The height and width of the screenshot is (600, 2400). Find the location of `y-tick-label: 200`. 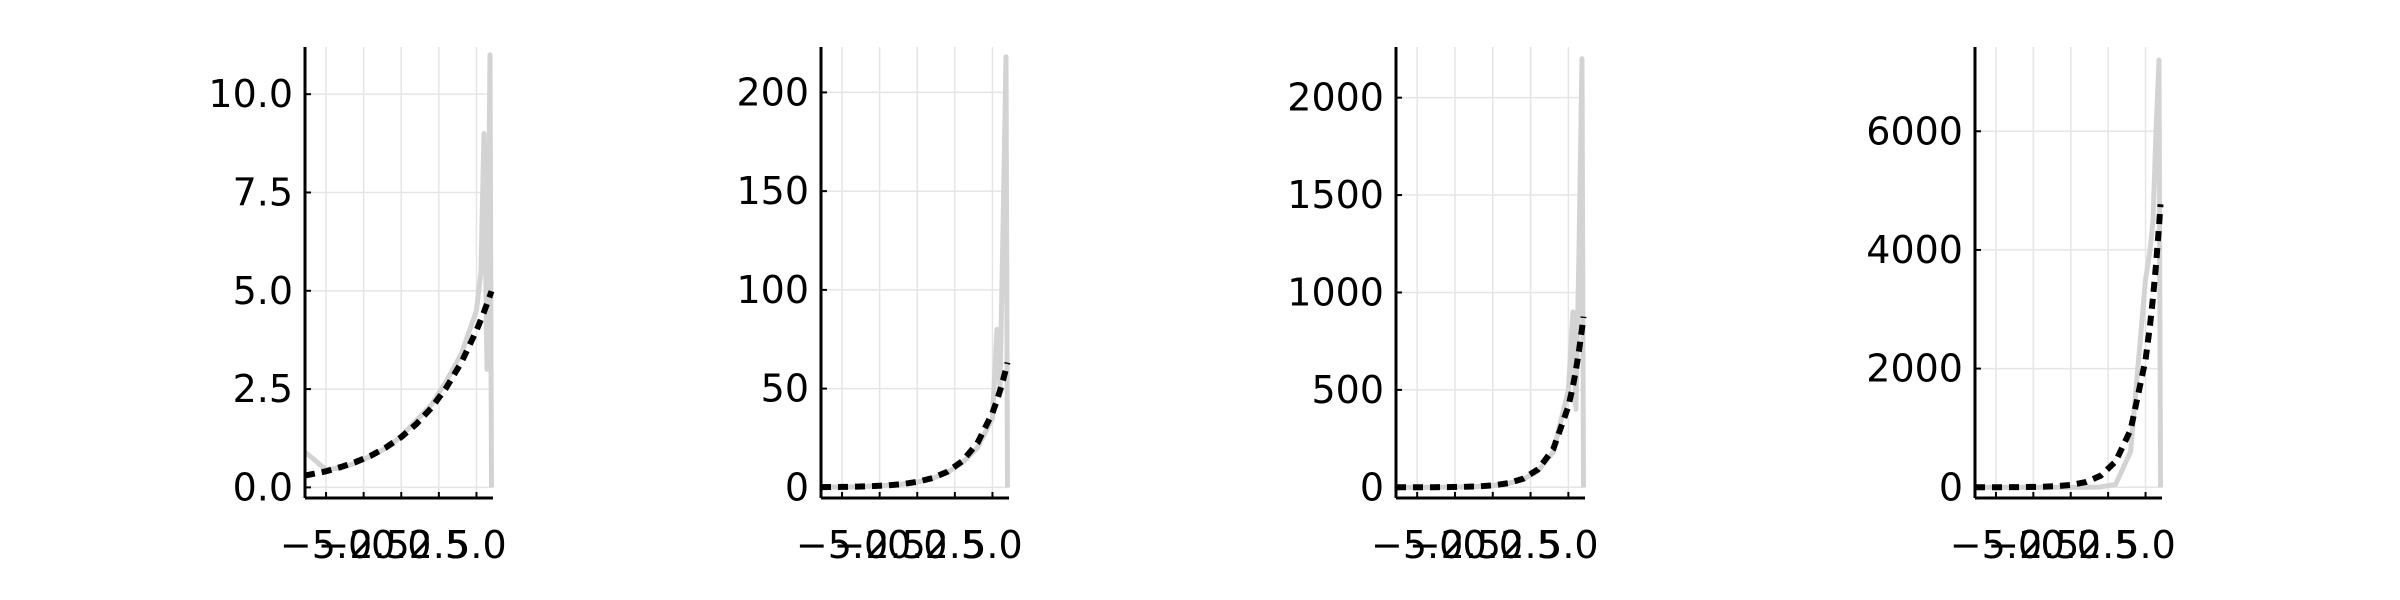

y-tick-label: 200 is located at coordinates (772, 92).